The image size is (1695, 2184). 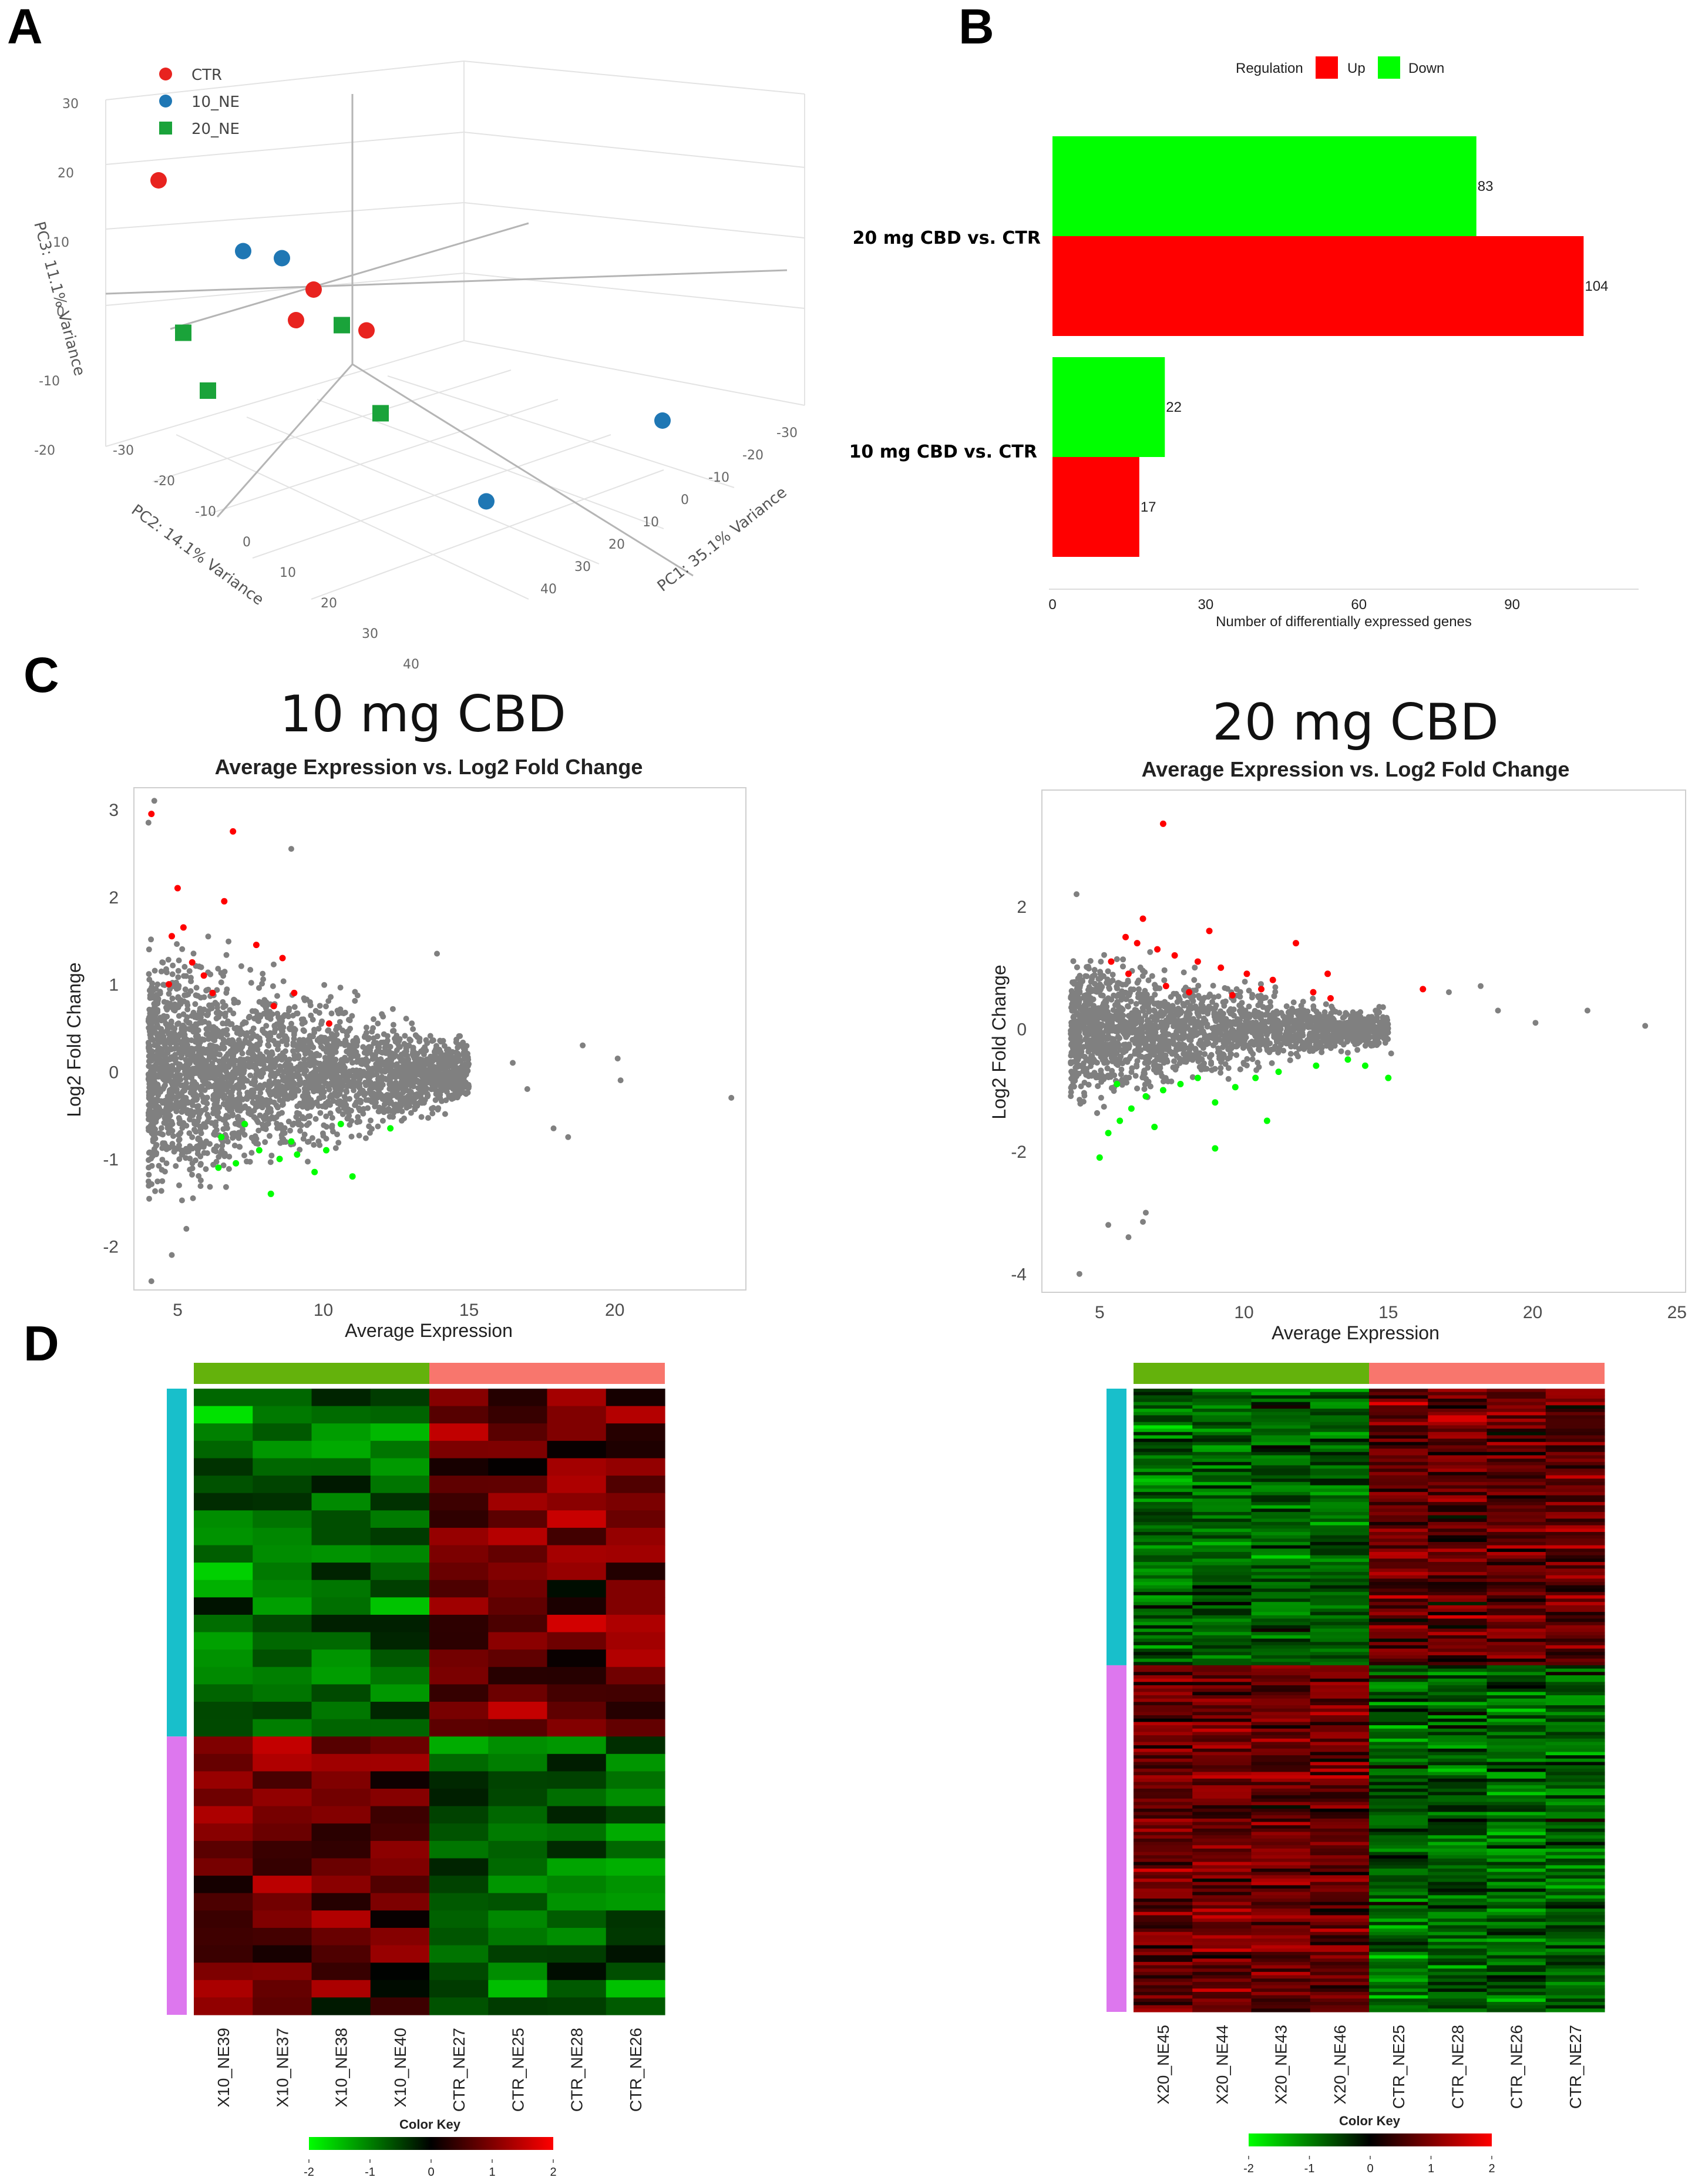 I want to click on panel-label-b: B, so click(x=976, y=27).